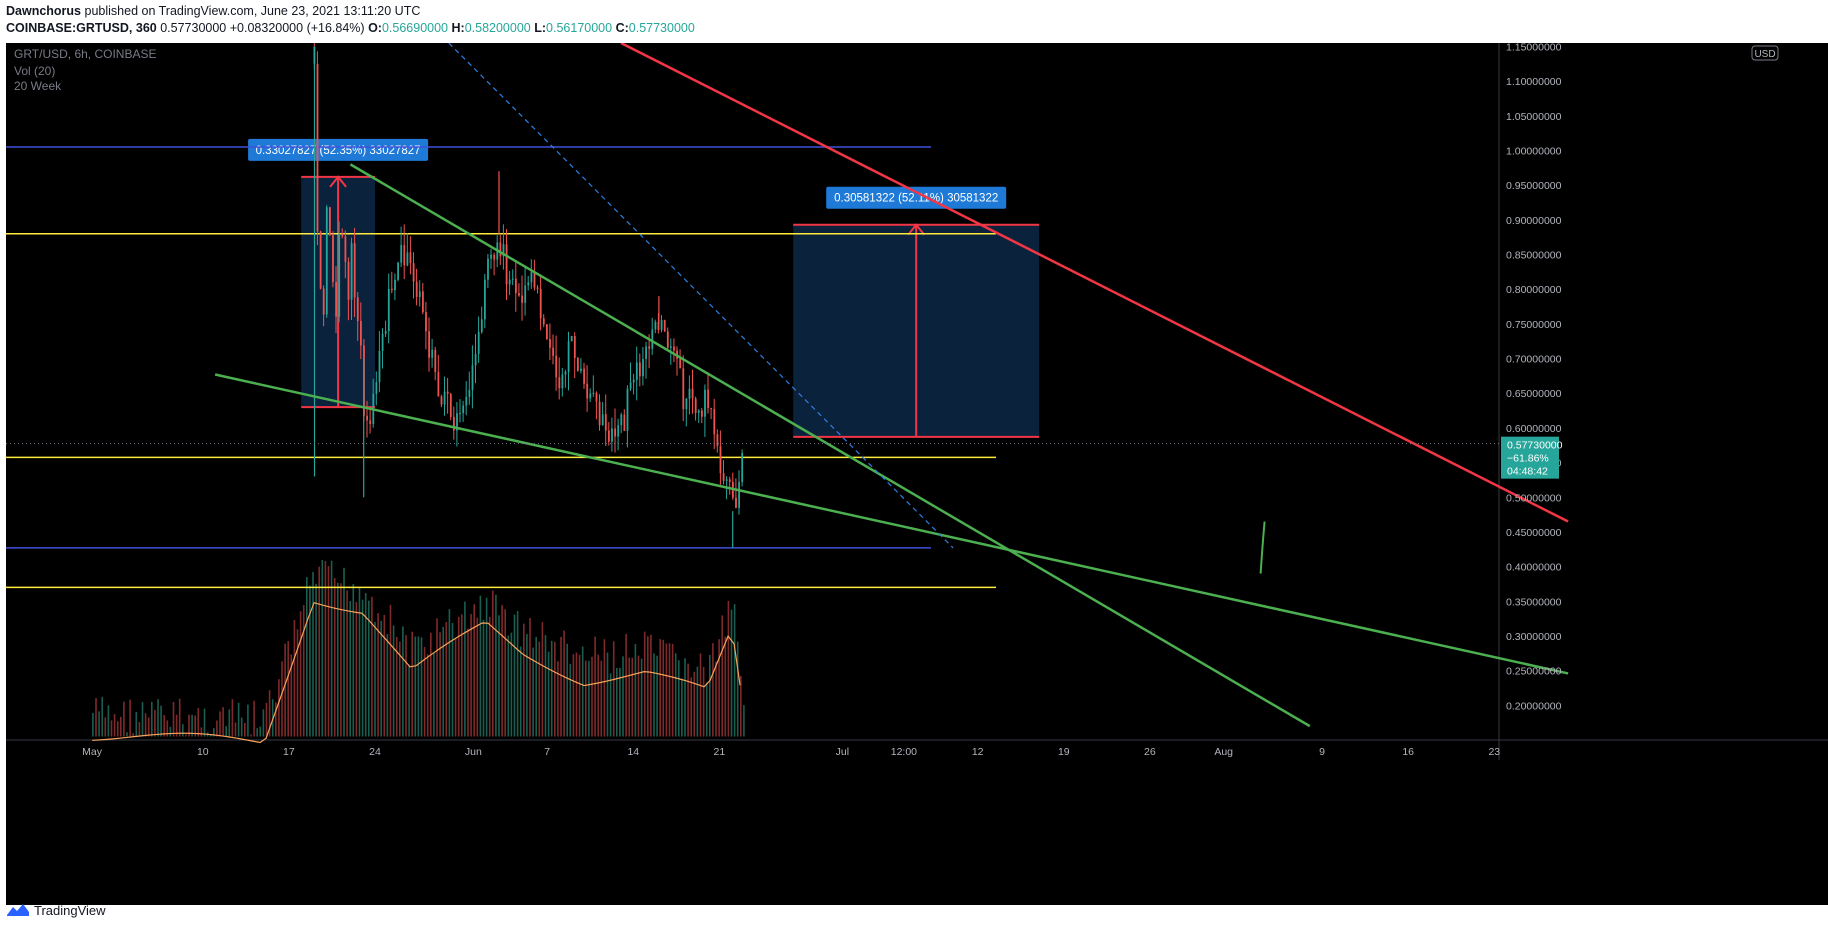 This screenshot has width=1828, height=929. Describe the element at coordinates (1534, 637) in the screenshot. I see `y-tick-label: 0.30000000` at that location.